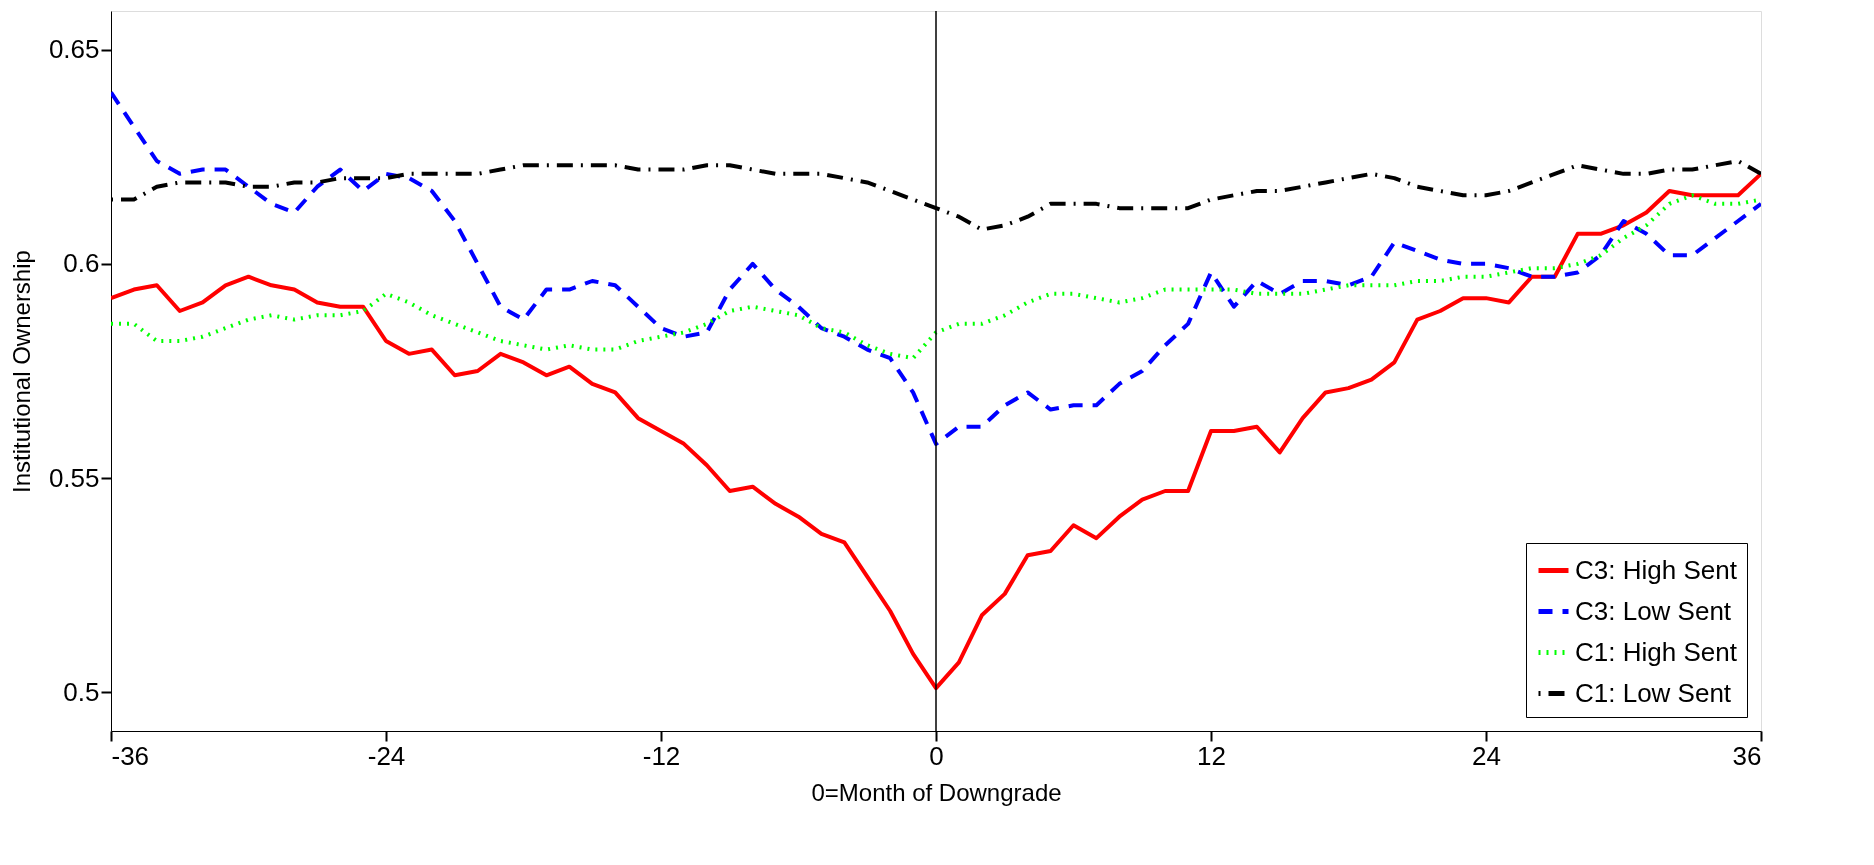 The image size is (1874, 865). What do you see at coordinates (1653, 692) in the screenshot?
I see `legend-label: C1: Low Sent` at bounding box center [1653, 692].